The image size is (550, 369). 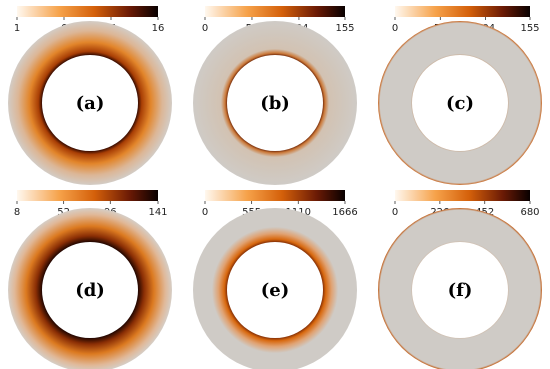 I want to click on colorbar-tick-label: 680, so click(x=529, y=212).